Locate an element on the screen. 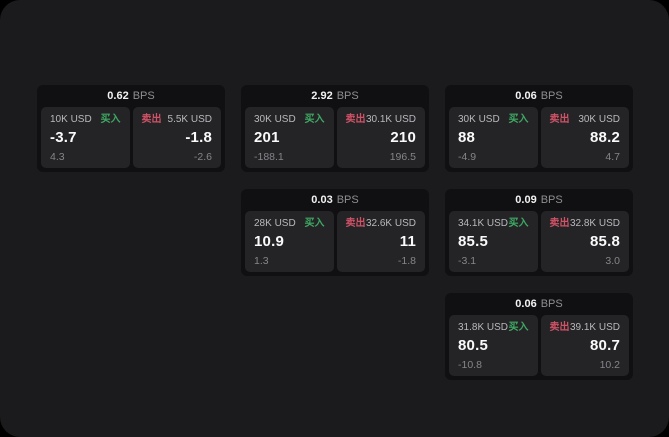 Image resolution: width=669 pixels, height=437 pixels. spread-value: 0.03 is located at coordinates (322, 200).